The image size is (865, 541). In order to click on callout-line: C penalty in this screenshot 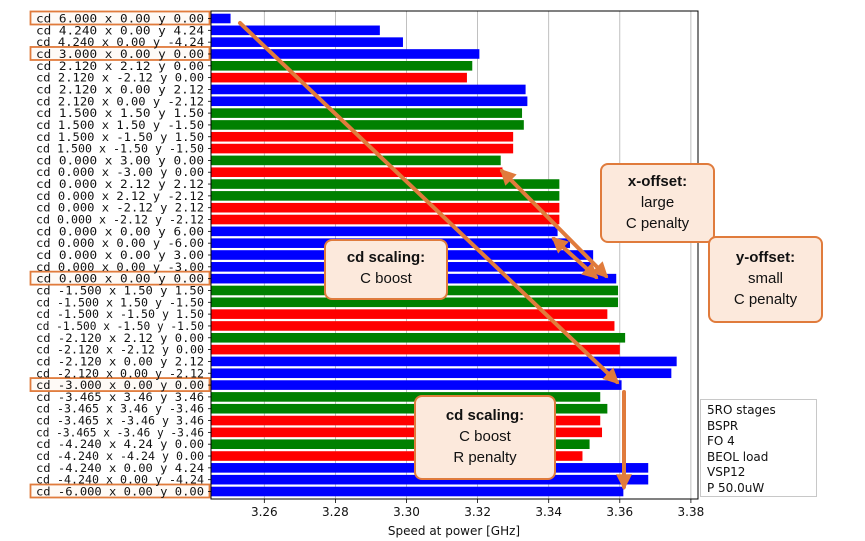, I will do `click(657, 223)`.